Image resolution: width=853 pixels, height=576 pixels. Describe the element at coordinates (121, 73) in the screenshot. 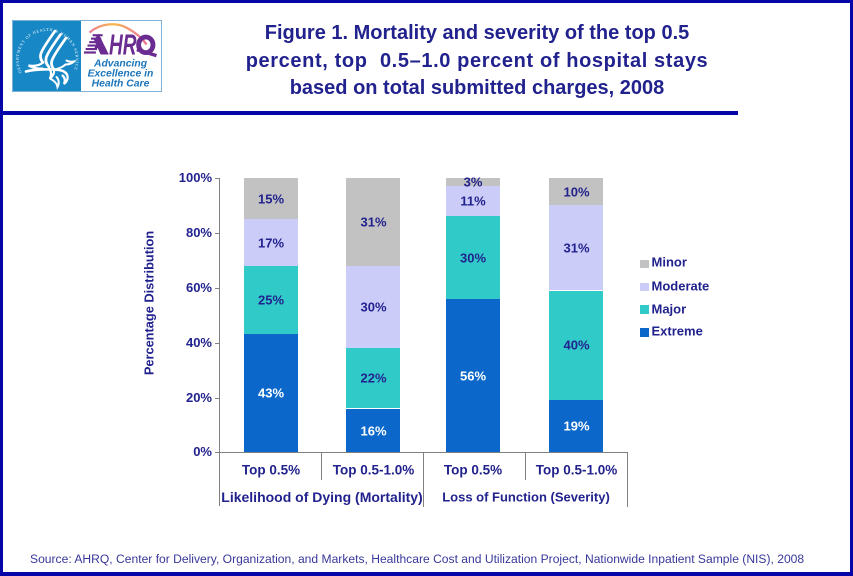

I see `svg-text: Excellence in` at that location.